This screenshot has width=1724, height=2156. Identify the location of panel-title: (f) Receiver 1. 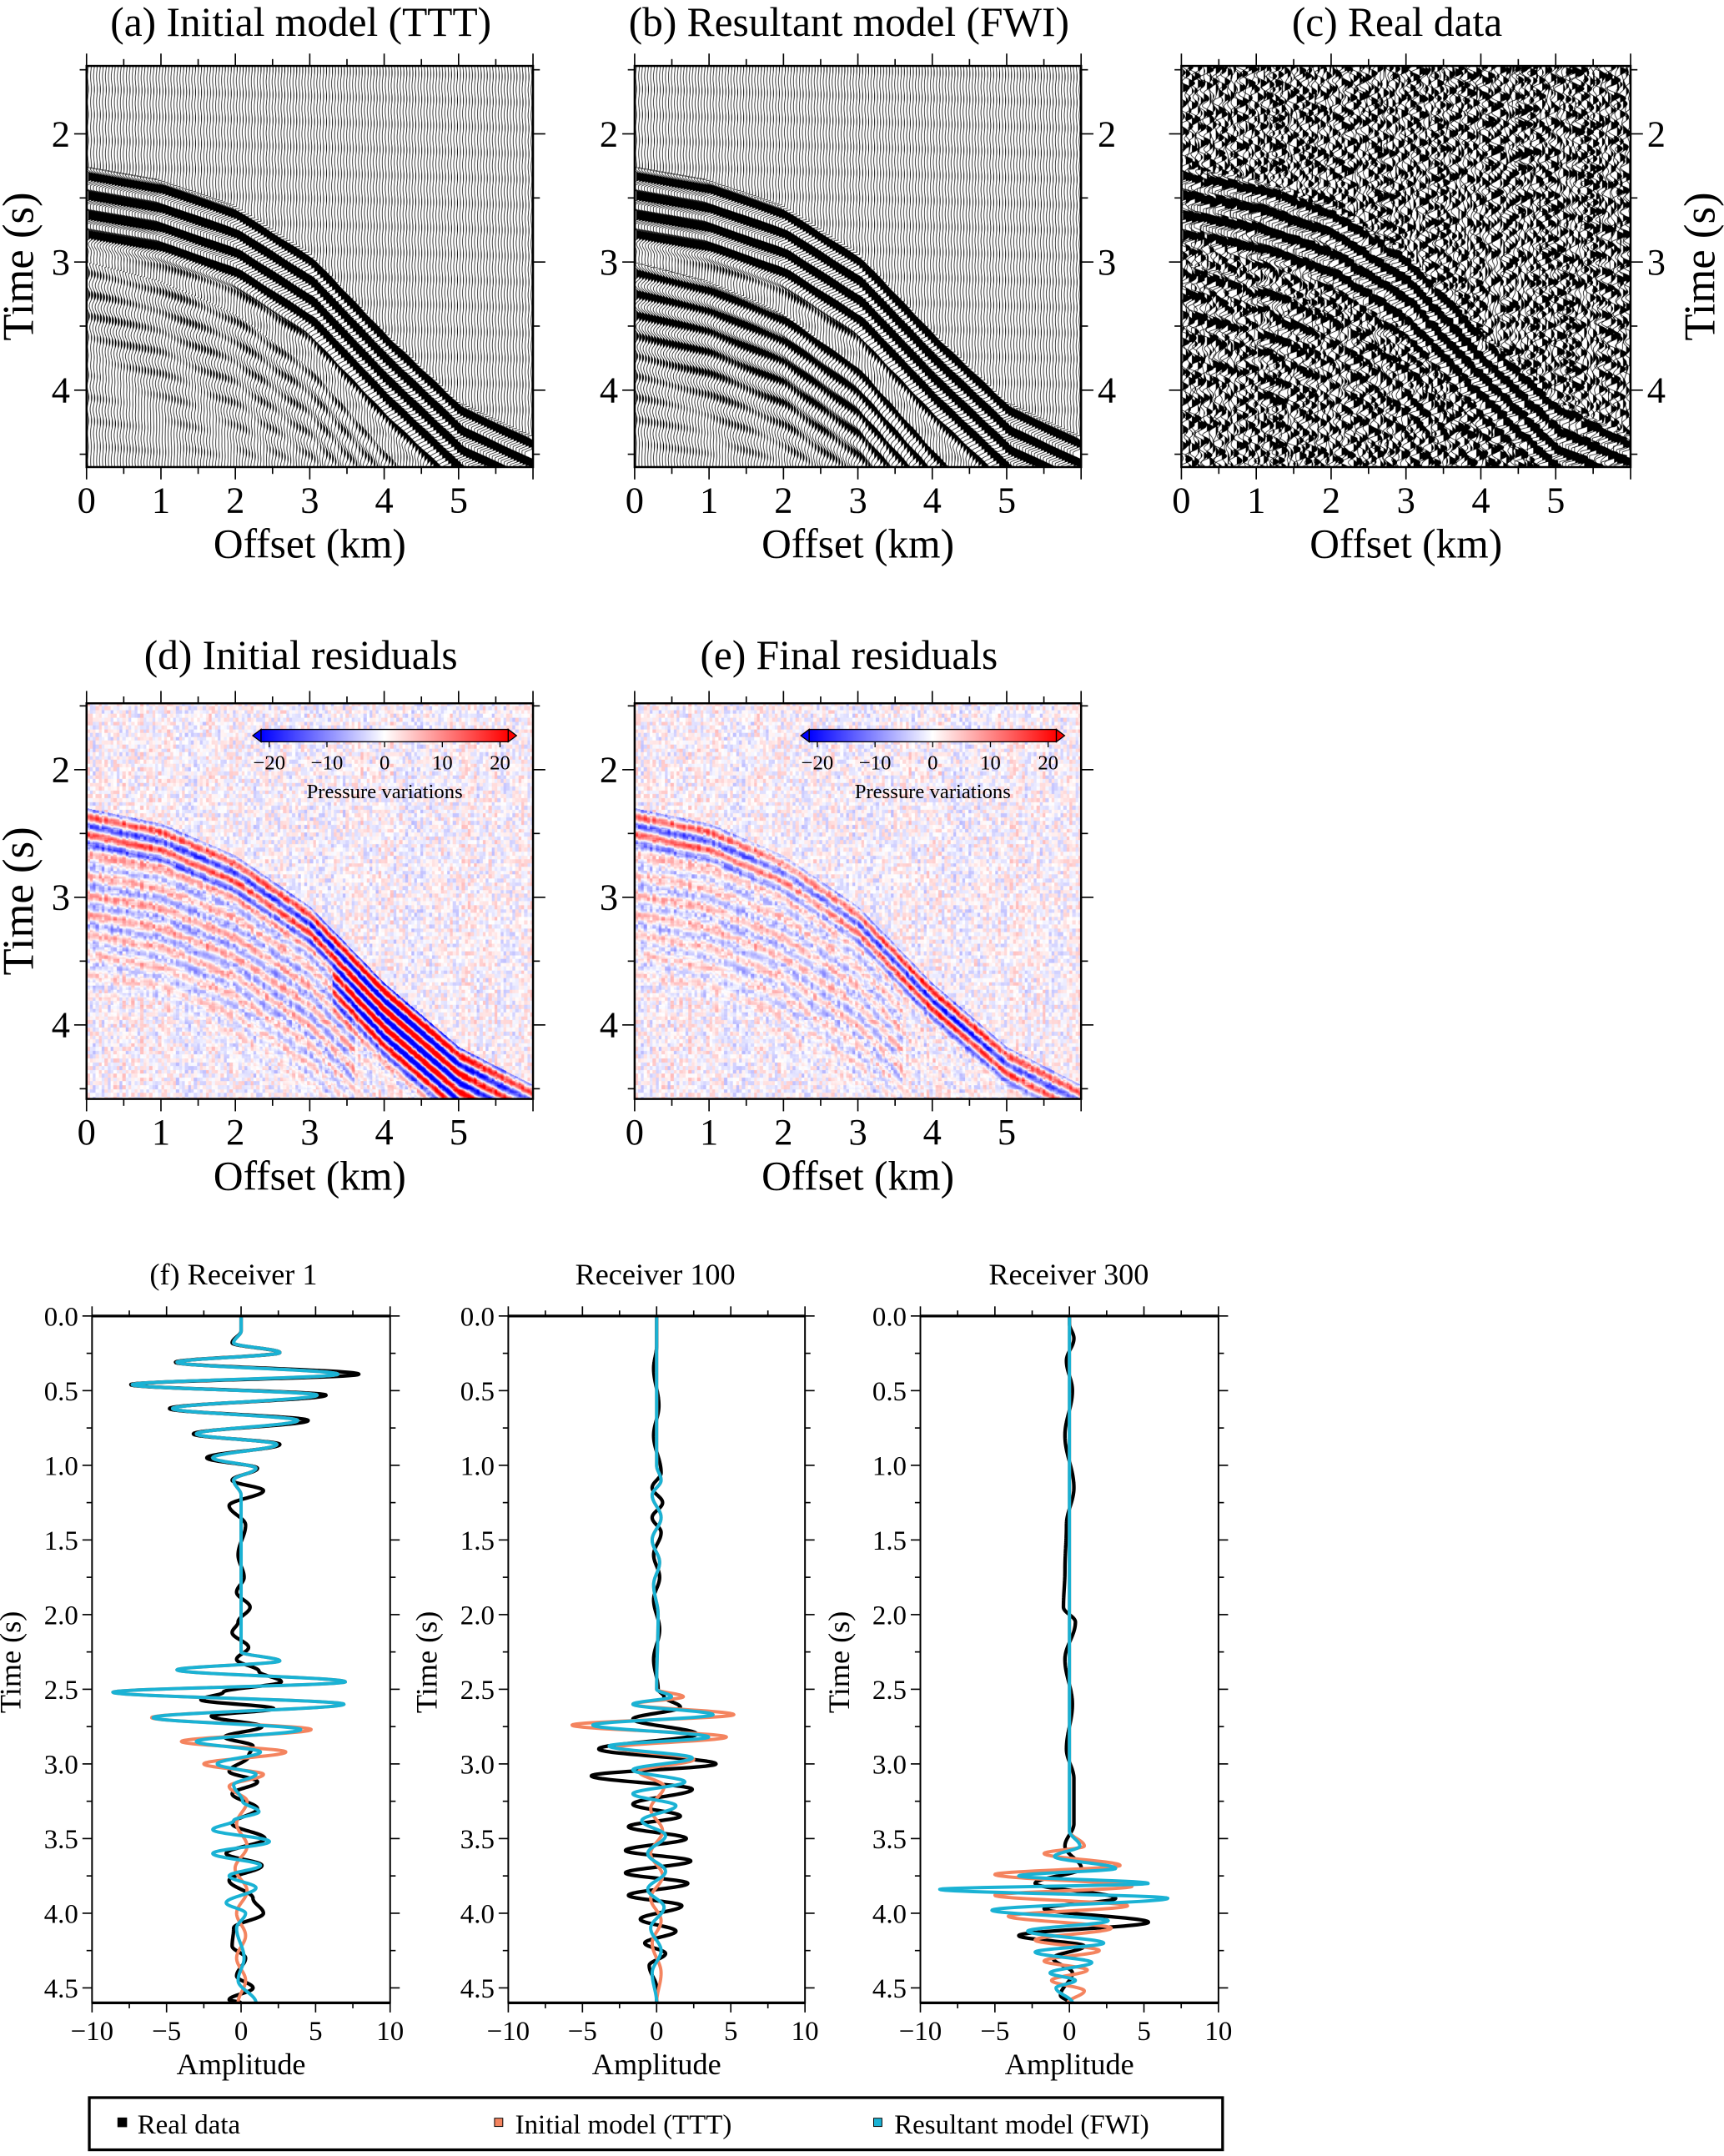
(233, 1275).